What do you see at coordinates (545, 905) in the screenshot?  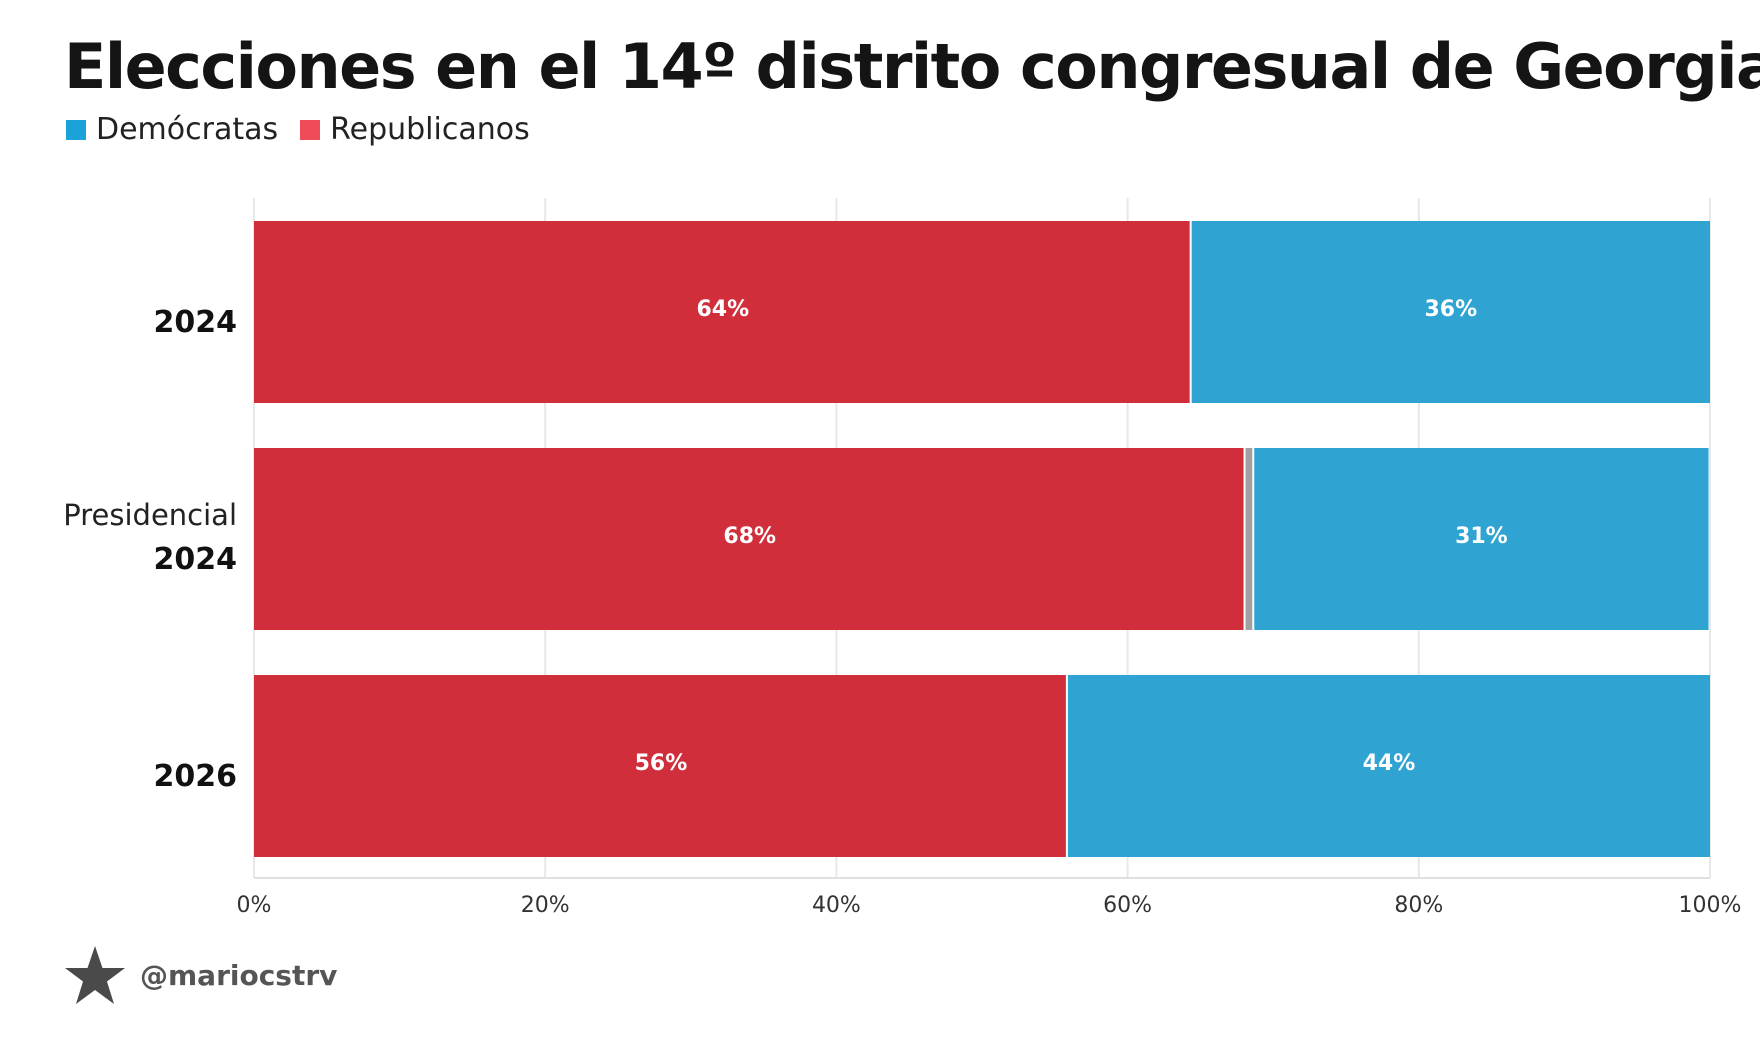 I see `x-tick-label-1: 20%` at bounding box center [545, 905].